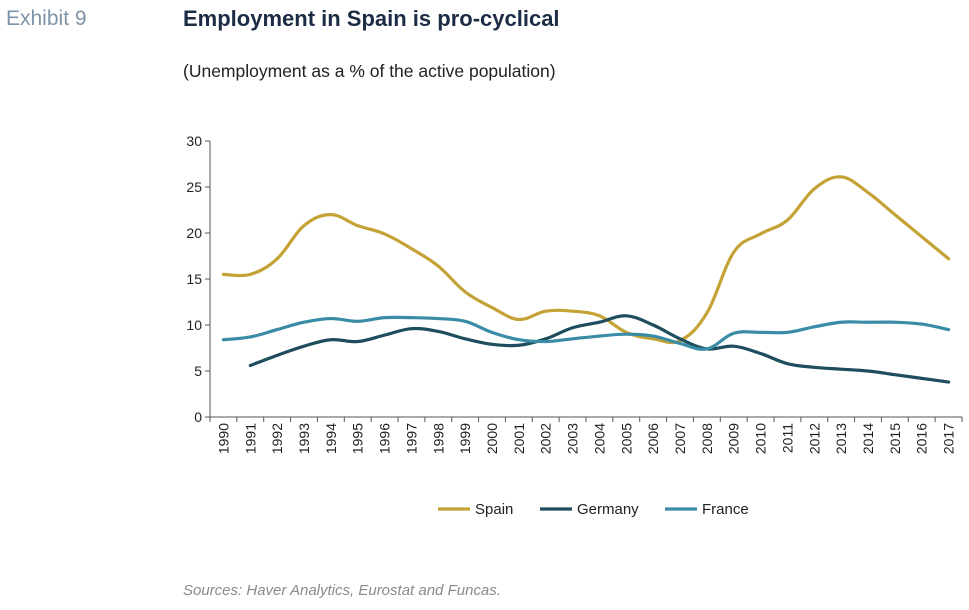 This screenshot has width=969, height=610. Describe the element at coordinates (725, 509) in the screenshot. I see `legend-label-france: France` at that location.